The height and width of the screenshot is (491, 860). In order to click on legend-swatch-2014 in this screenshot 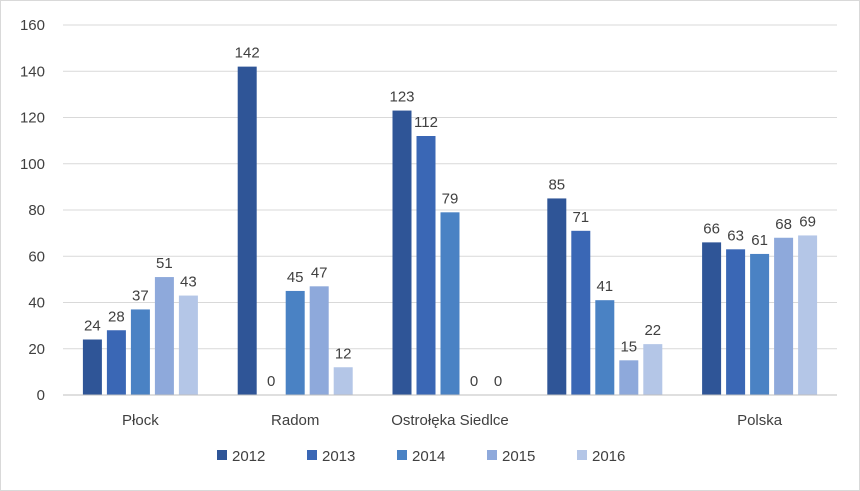, I will do `click(402, 455)`.